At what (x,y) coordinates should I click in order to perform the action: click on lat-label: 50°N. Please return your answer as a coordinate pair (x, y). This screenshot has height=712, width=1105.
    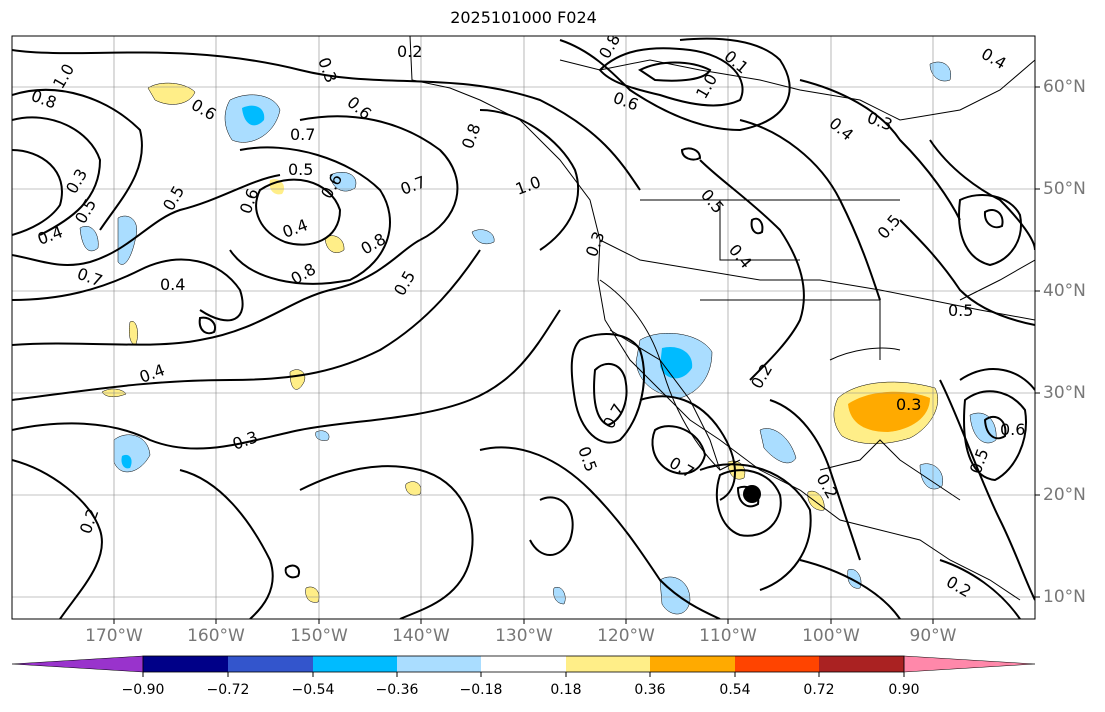
    Looking at the image, I should click on (1064, 189).